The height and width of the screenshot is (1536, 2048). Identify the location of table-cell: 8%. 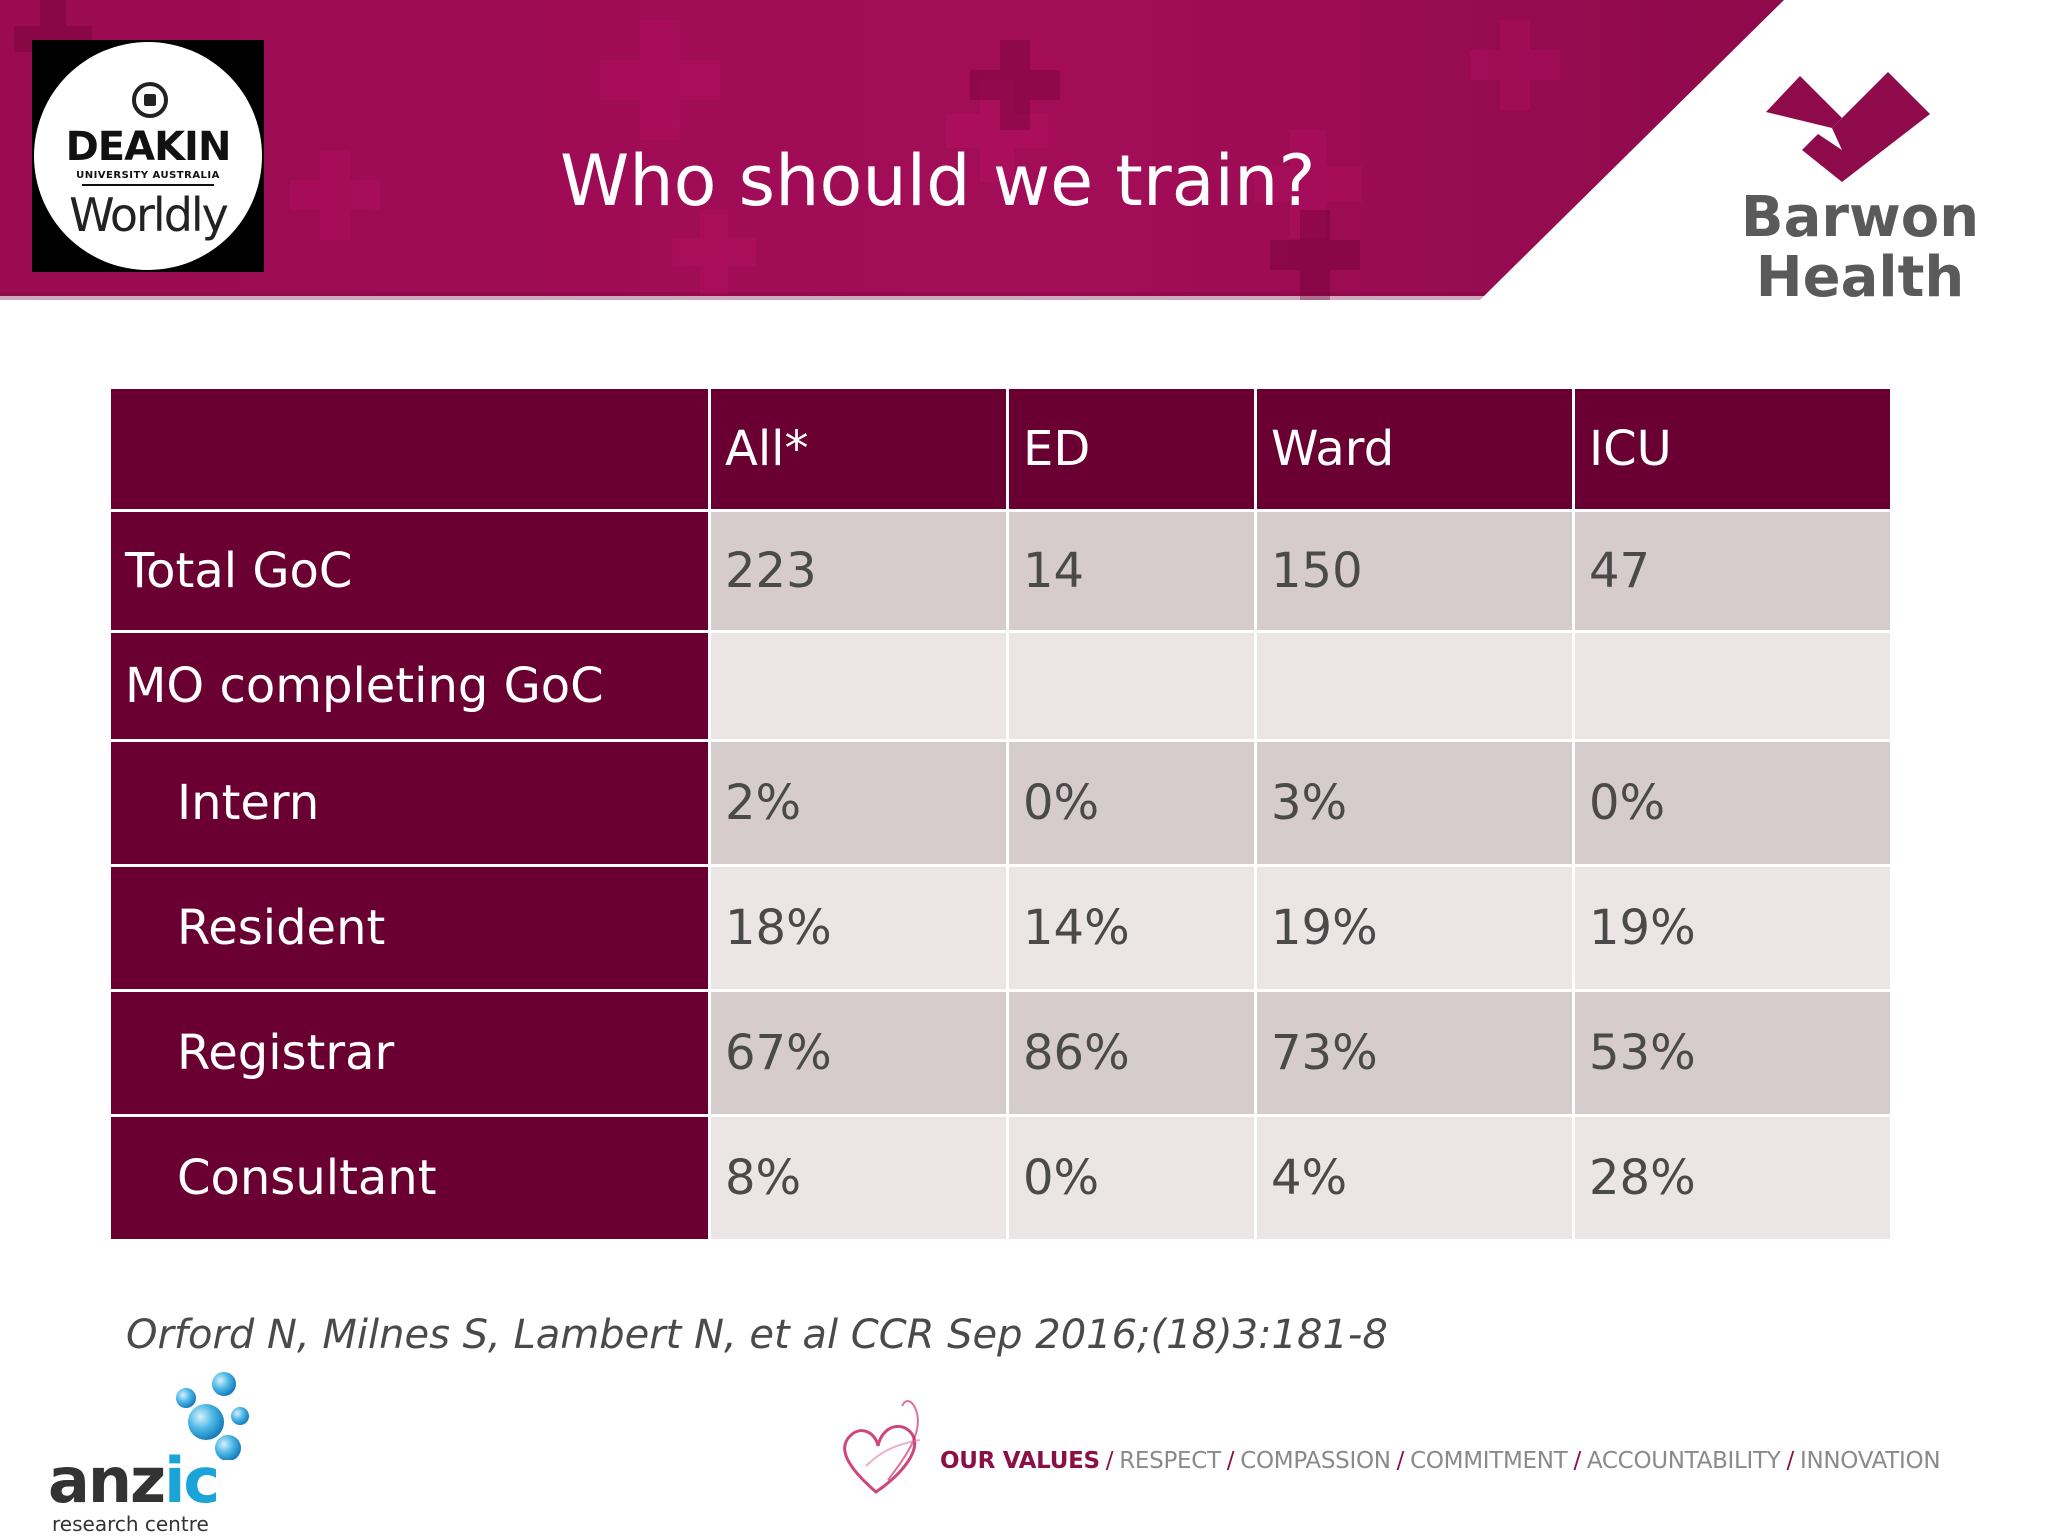
(858, 1178).